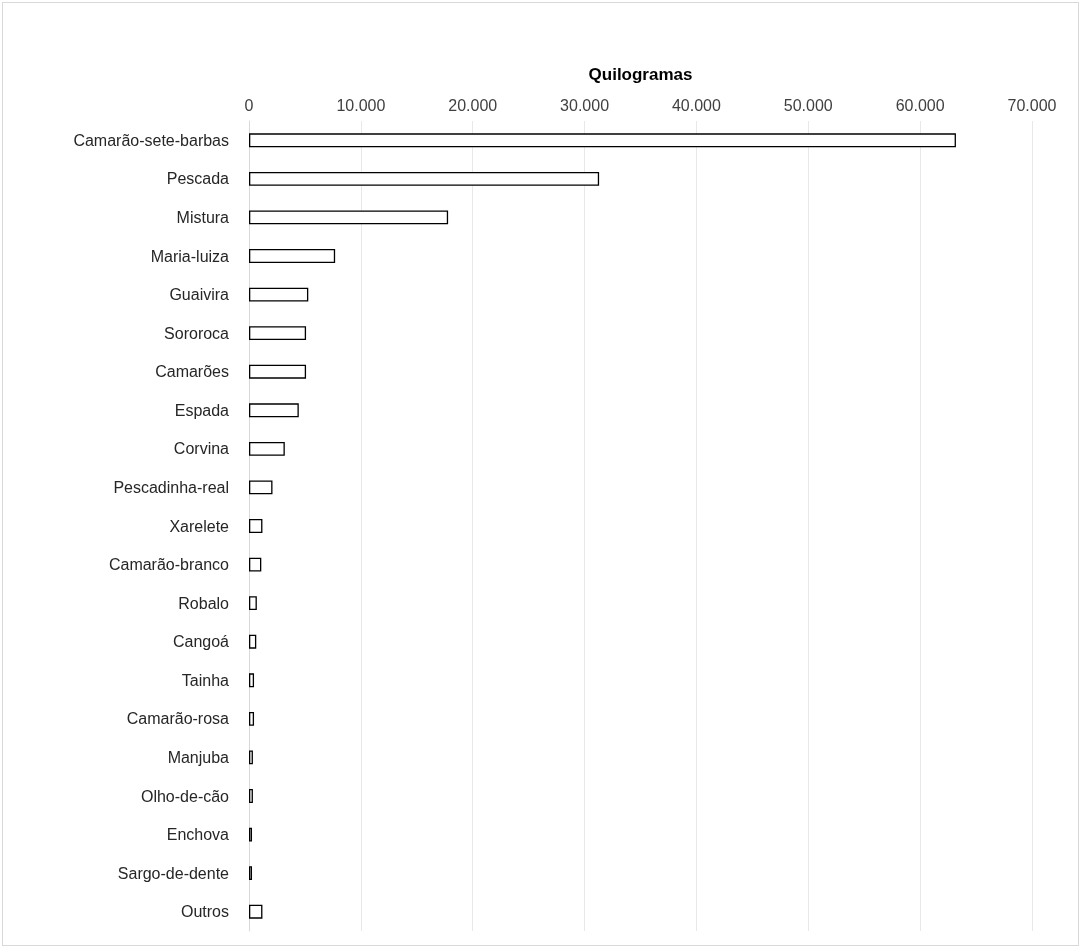 The image size is (1085, 952). I want to click on y-tick-label: Cangoá, so click(201, 642).